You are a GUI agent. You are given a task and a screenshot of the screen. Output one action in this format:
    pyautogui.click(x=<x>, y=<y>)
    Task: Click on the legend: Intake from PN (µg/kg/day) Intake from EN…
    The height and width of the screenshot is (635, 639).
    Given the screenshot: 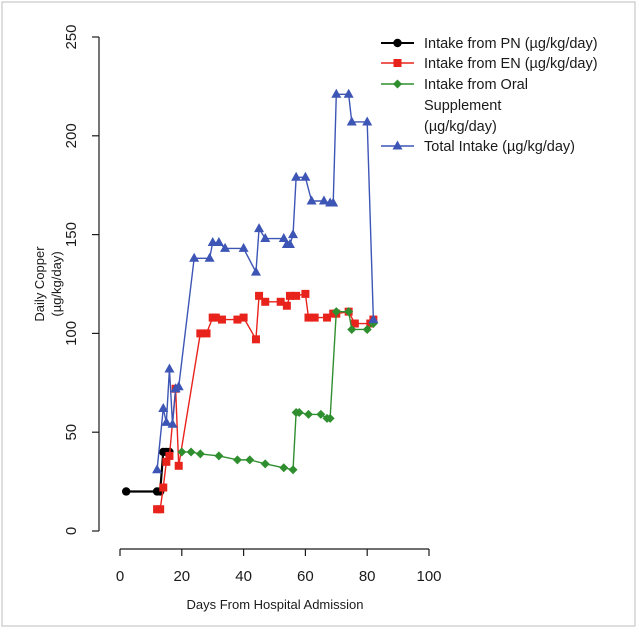 What is the action you would take?
    pyautogui.click(x=489, y=95)
    